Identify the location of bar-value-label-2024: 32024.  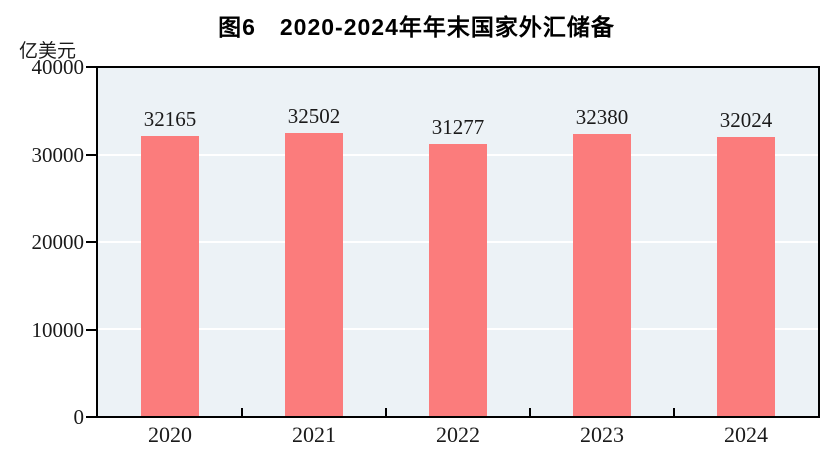
(746, 120).